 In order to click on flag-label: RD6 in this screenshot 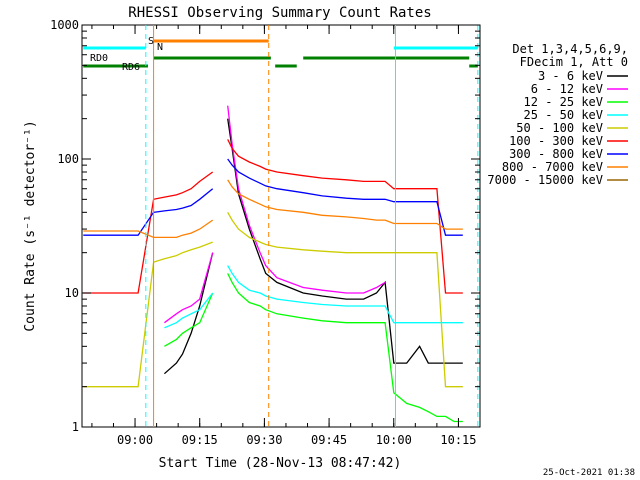, I will do `click(131, 67)`.